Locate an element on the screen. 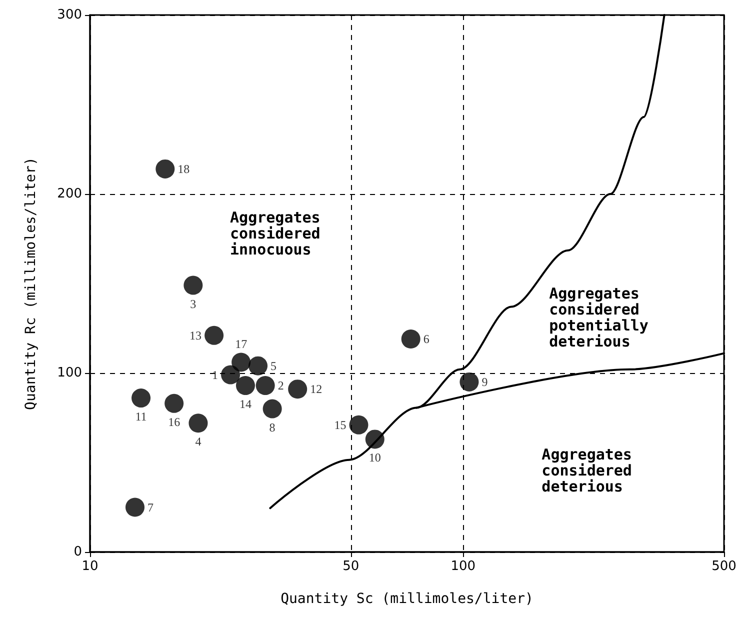  annotation: Aggregates considered innocuous is located at coordinates (275, 233).